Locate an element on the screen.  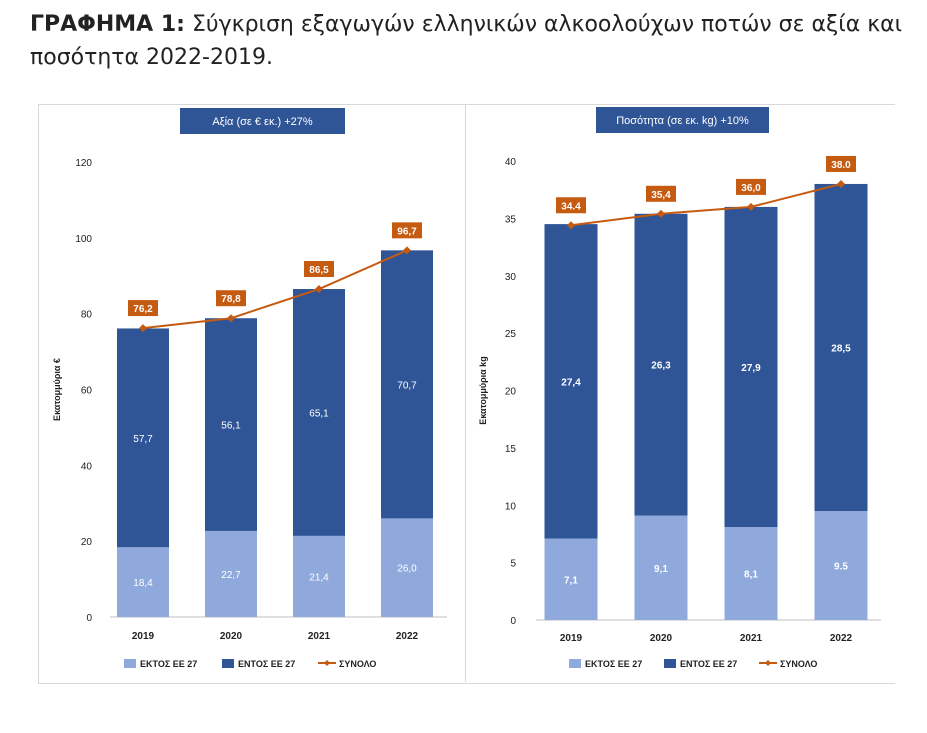
chart2-legend-swatch-inside-eu is located at coordinates (670, 663).